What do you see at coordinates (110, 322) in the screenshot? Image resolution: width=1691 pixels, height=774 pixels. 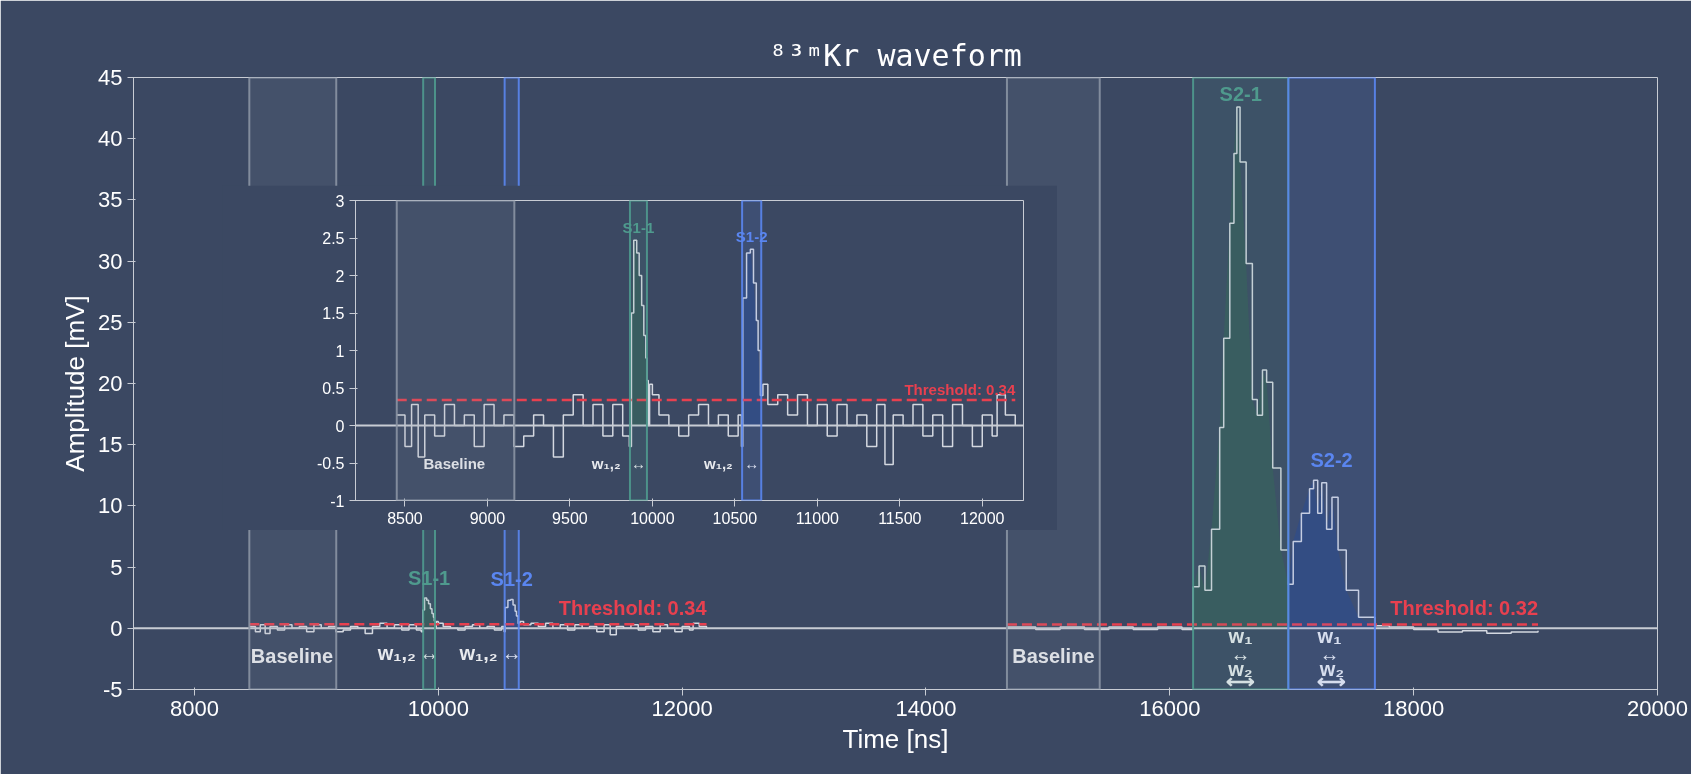 I see `y-tick-label: 25` at bounding box center [110, 322].